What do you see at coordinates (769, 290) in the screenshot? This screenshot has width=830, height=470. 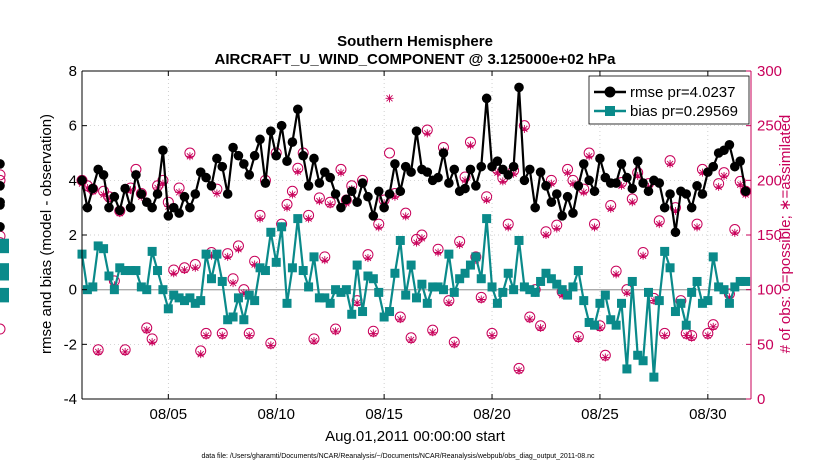 I see `y2-tick-label: 100` at bounding box center [769, 290].